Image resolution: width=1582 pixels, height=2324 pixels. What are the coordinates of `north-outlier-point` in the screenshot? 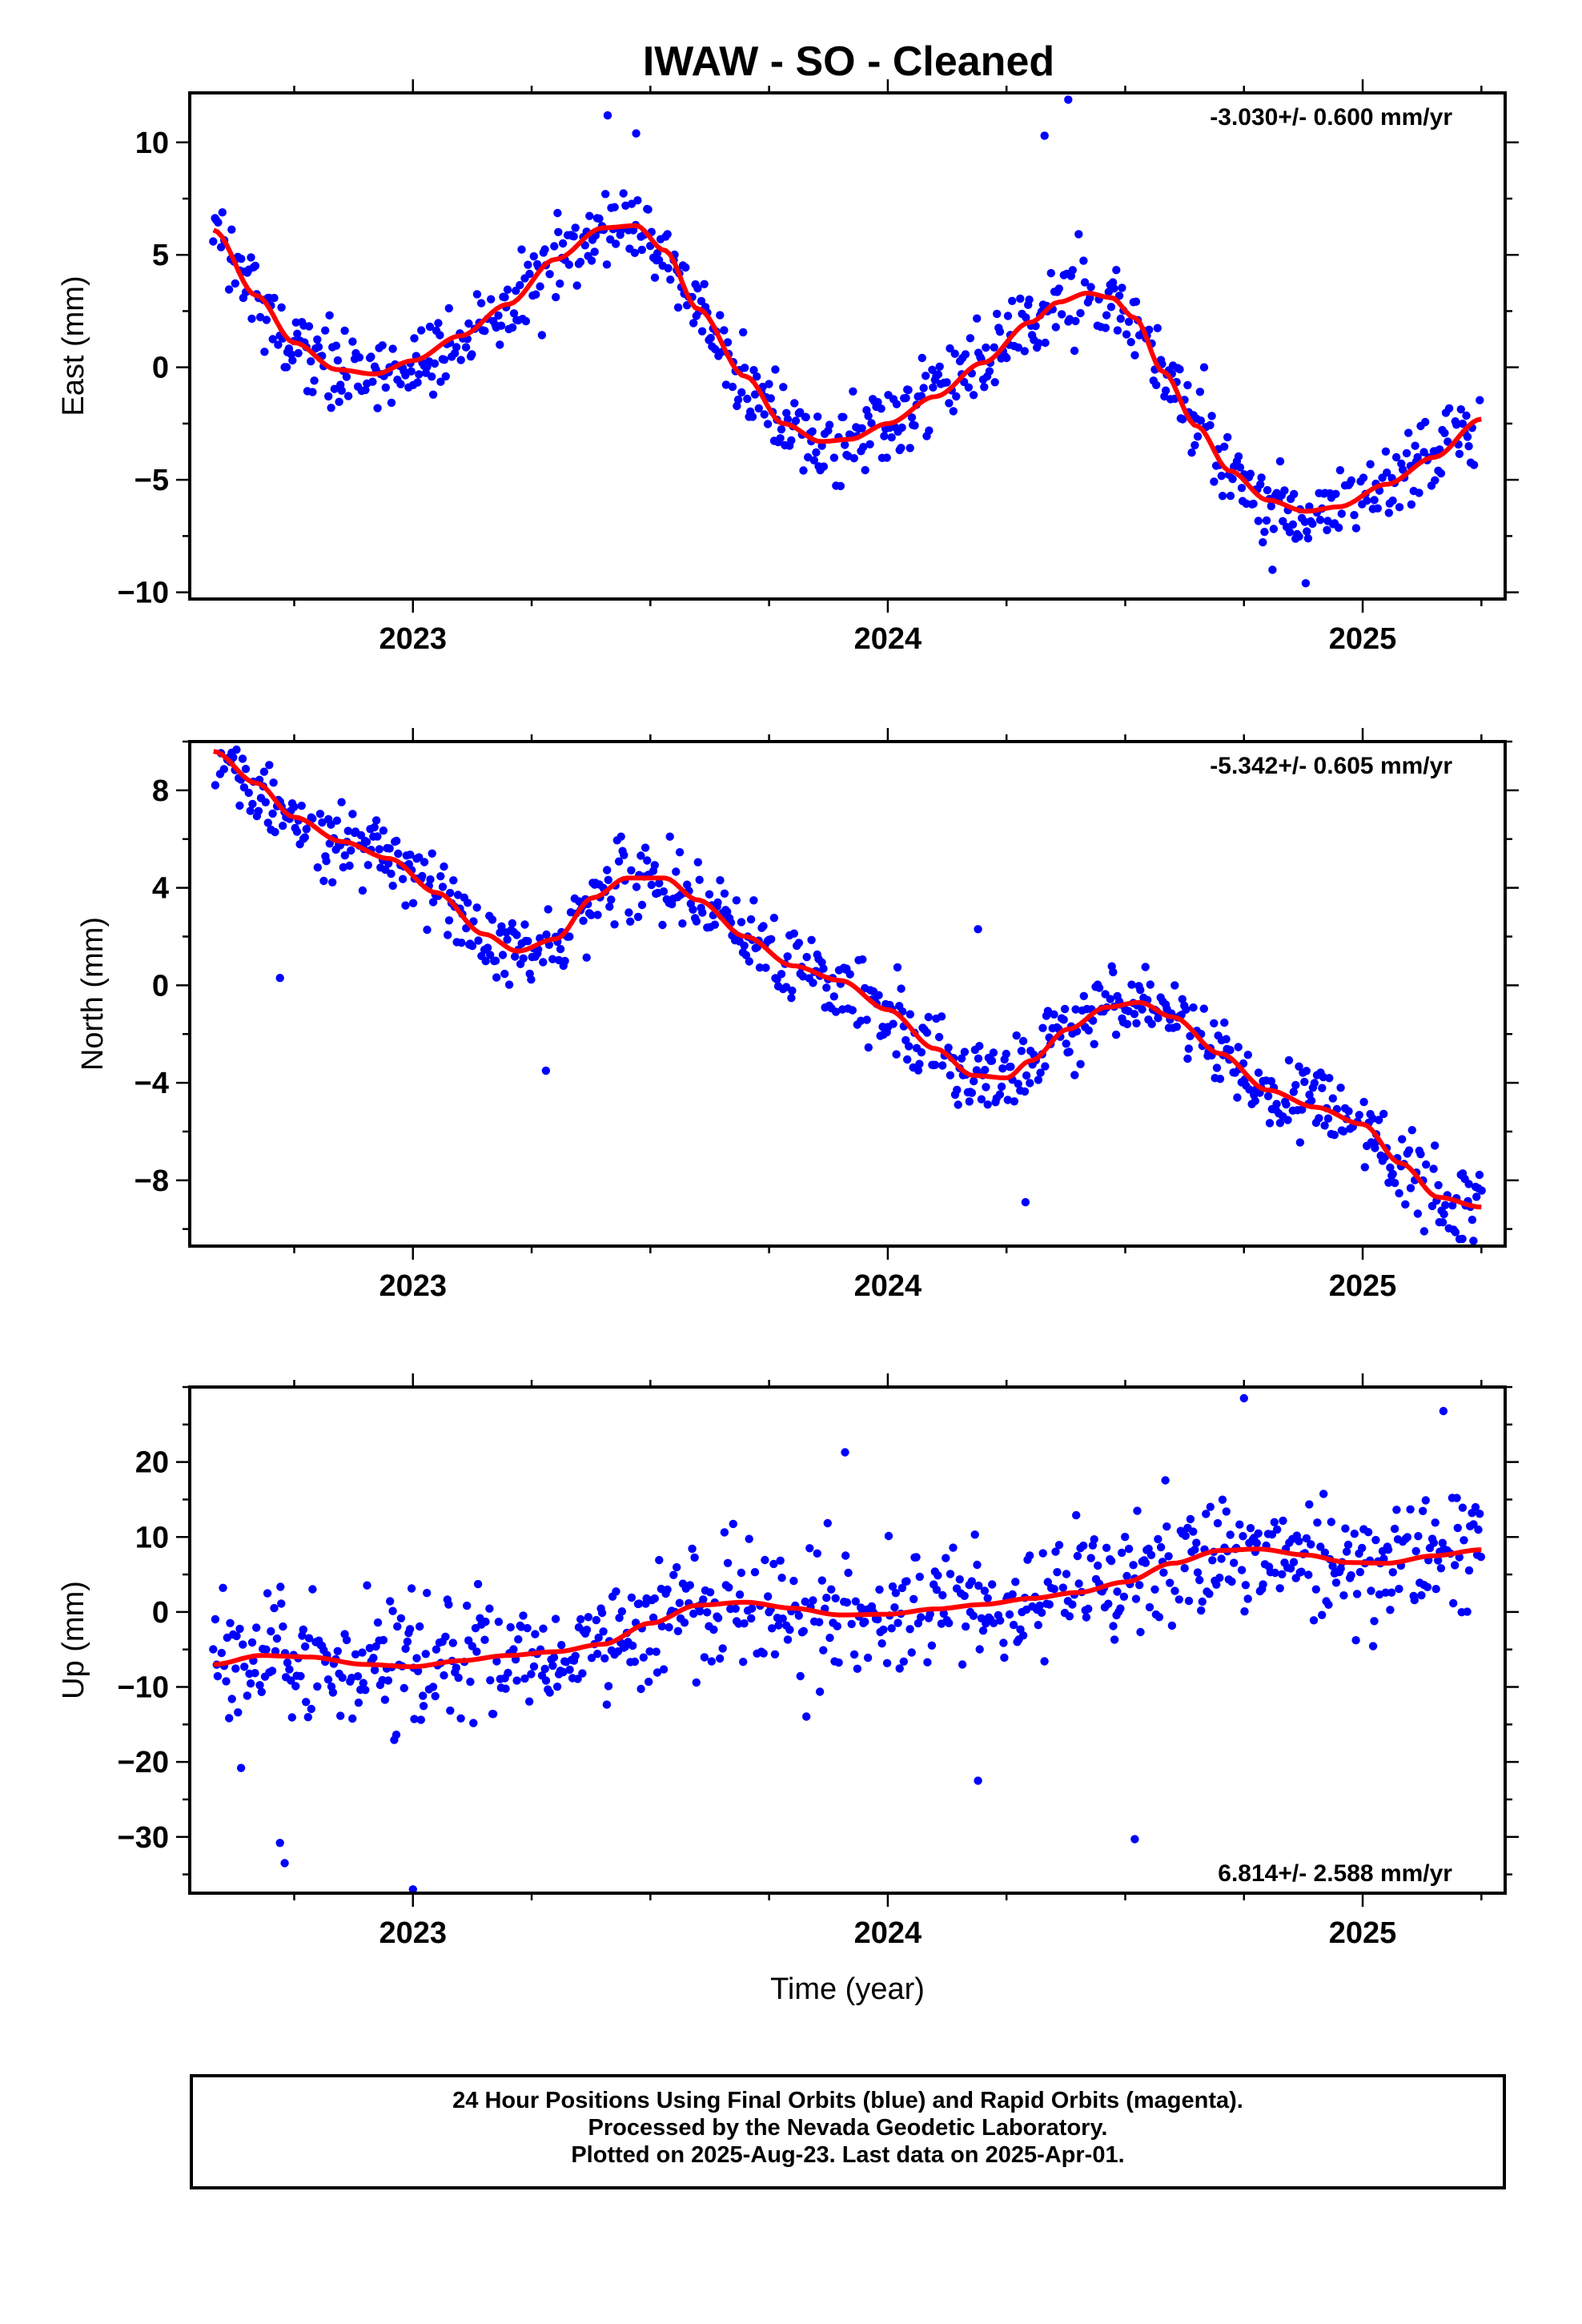 It's located at (1463, 1239).